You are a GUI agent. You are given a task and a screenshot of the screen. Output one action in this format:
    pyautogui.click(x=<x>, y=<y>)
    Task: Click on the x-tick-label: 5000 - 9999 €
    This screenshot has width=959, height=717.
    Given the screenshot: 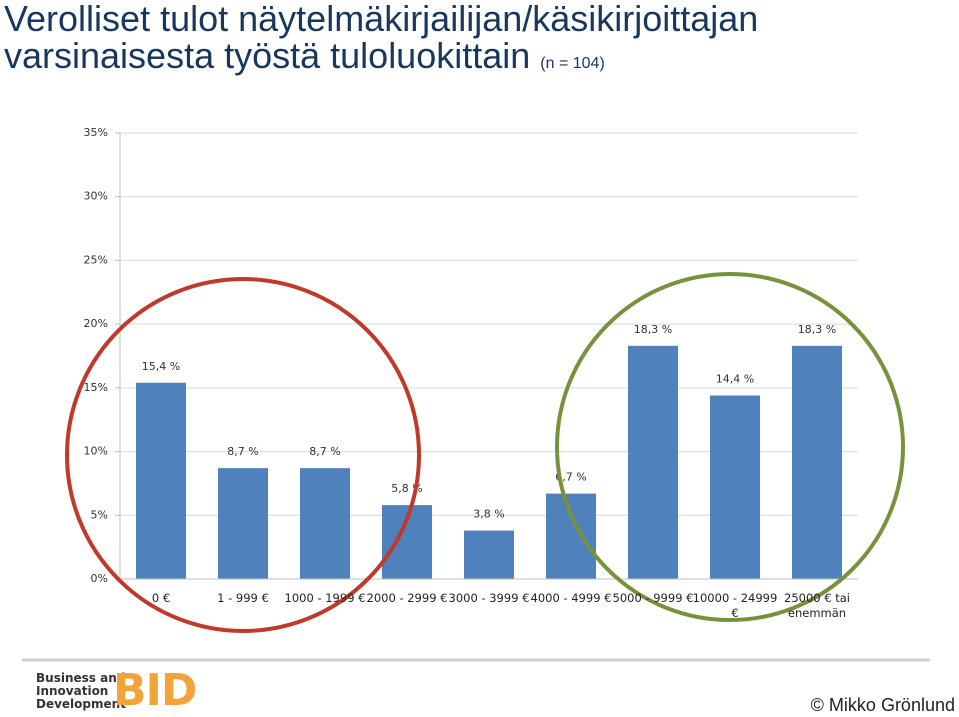 What is the action you would take?
    pyautogui.click(x=653, y=598)
    